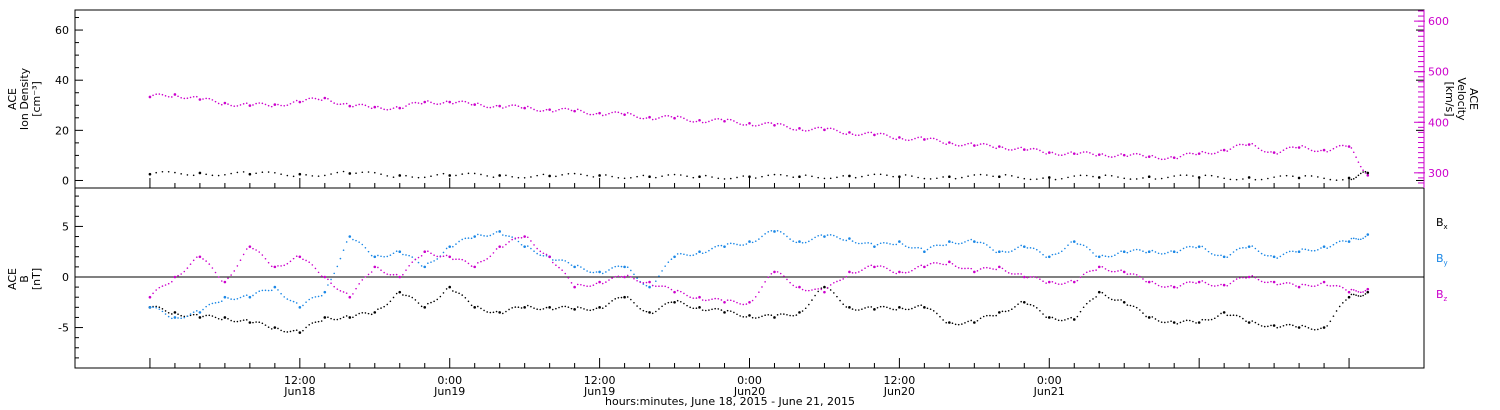  What do you see at coordinates (1438, 72) in the screenshot?
I see `velocity-tick-label: 500` at bounding box center [1438, 72].